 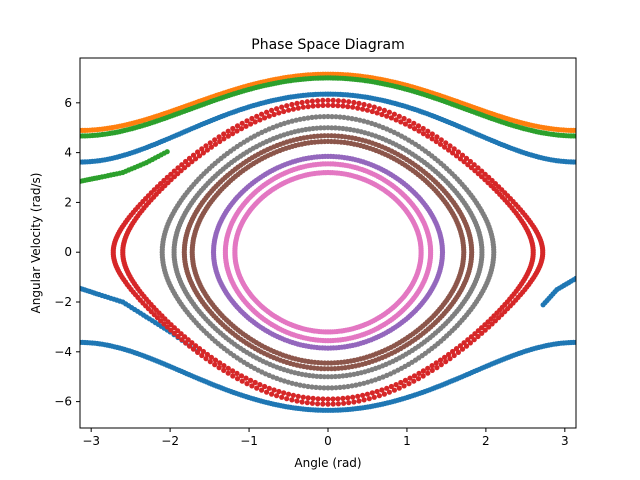 I want to click on y-tick-label: 2, so click(x=68, y=202).